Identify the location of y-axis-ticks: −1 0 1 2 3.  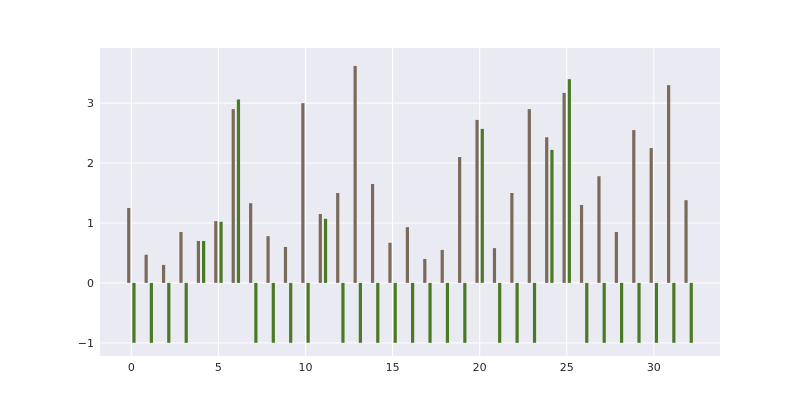
(86, 223).